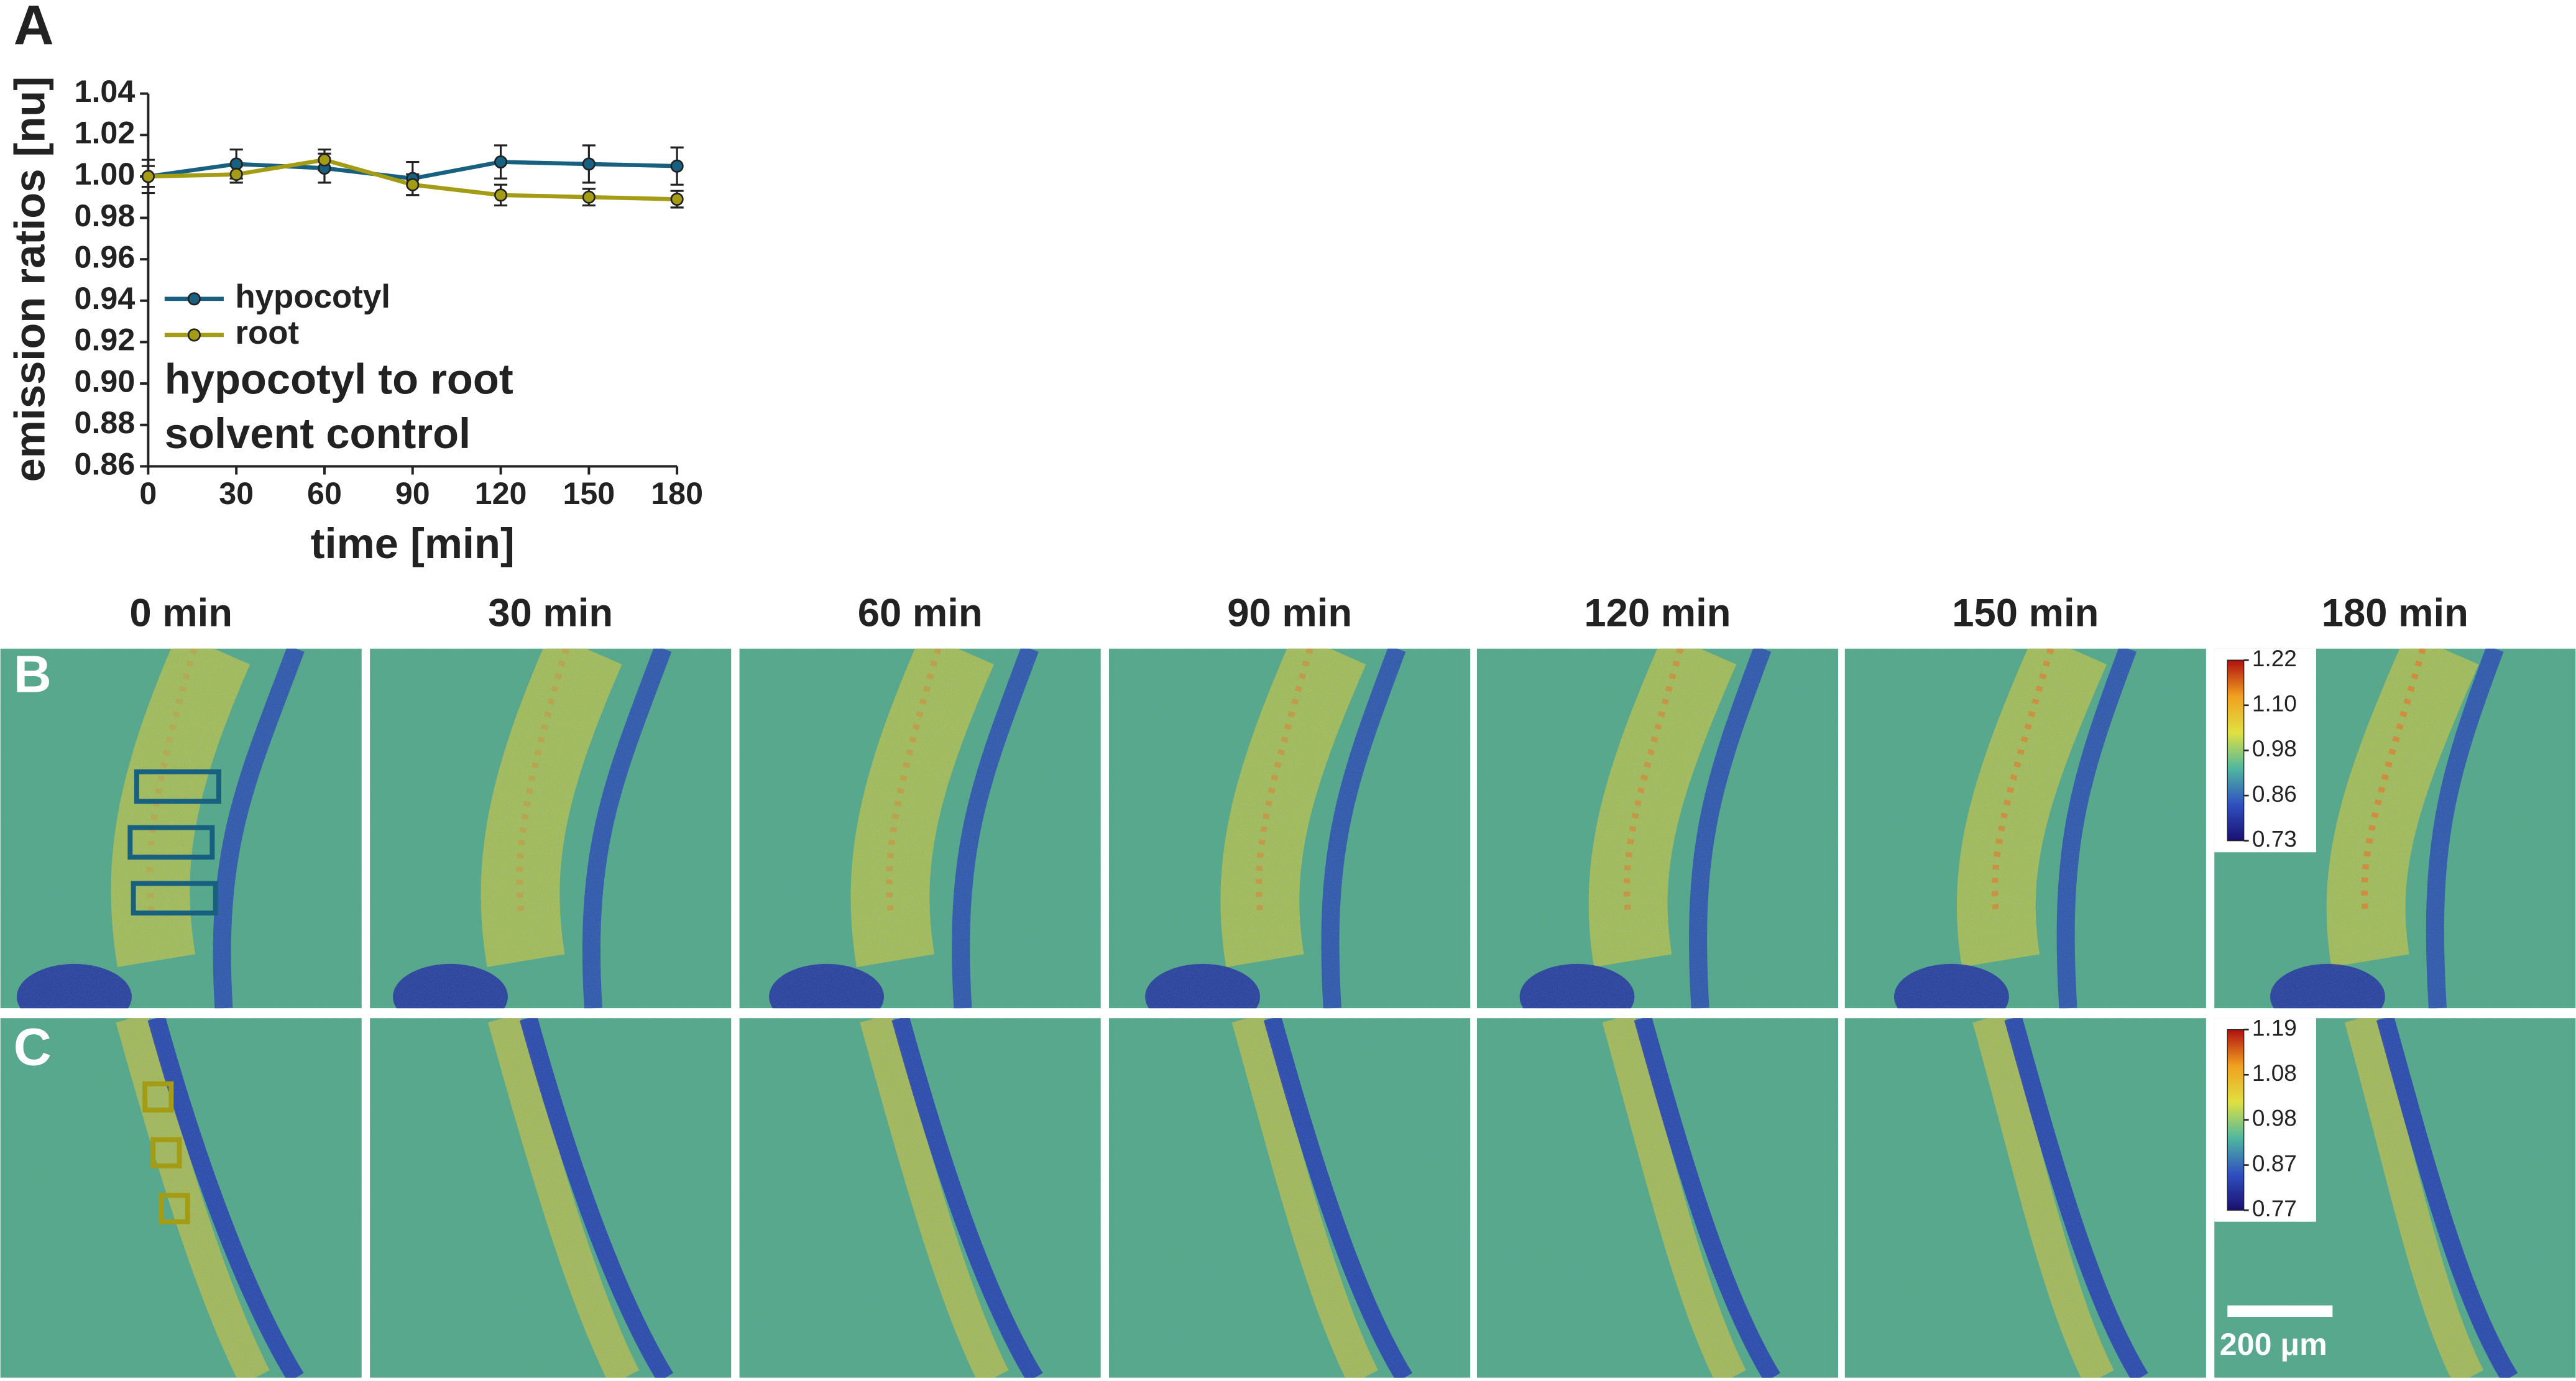  Describe the element at coordinates (589, 493) in the screenshot. I see `x-tick-label: 150` at that location.